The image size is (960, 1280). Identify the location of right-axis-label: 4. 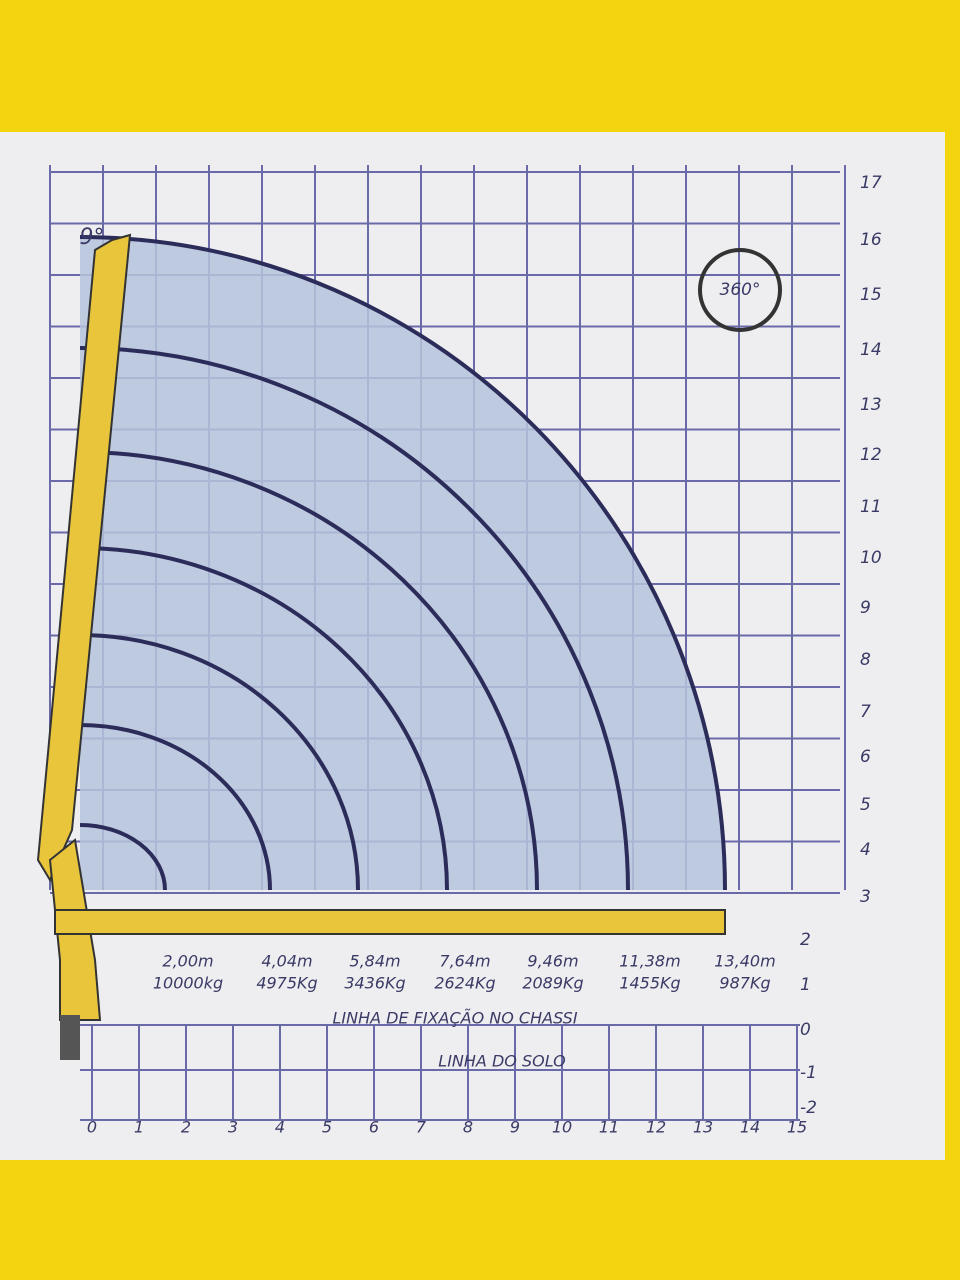
(865, 850).